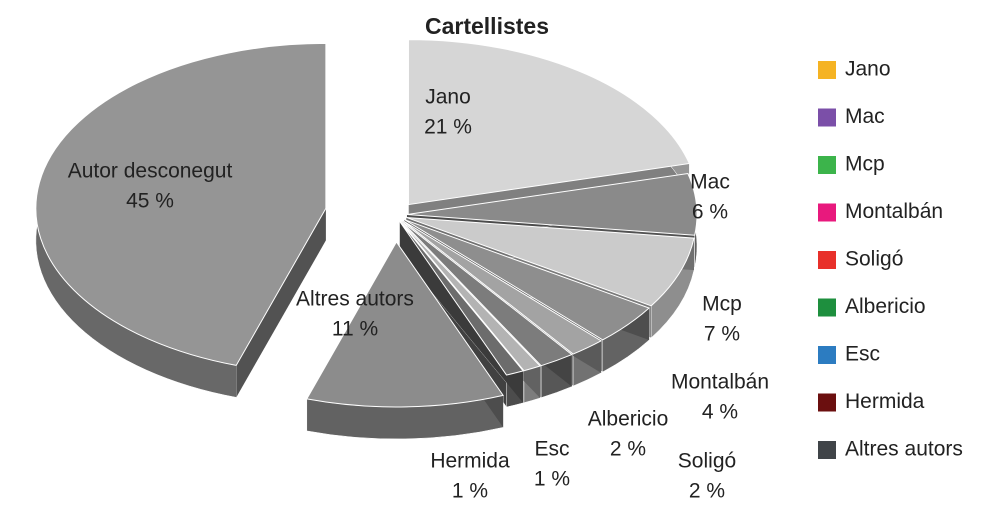 The height and width of the screenshot is (505, 1001). Describe the element at coordinates (710, 182) in the screenshot. I see `slice-label: Mac` at that location.